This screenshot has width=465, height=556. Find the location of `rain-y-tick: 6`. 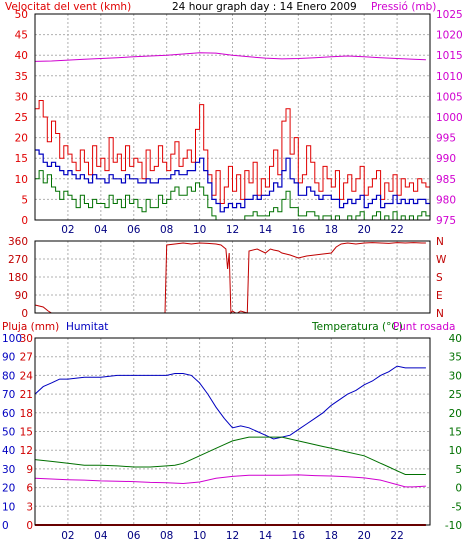

rain-y-tick: 6 is located at coordinates (29, 489).